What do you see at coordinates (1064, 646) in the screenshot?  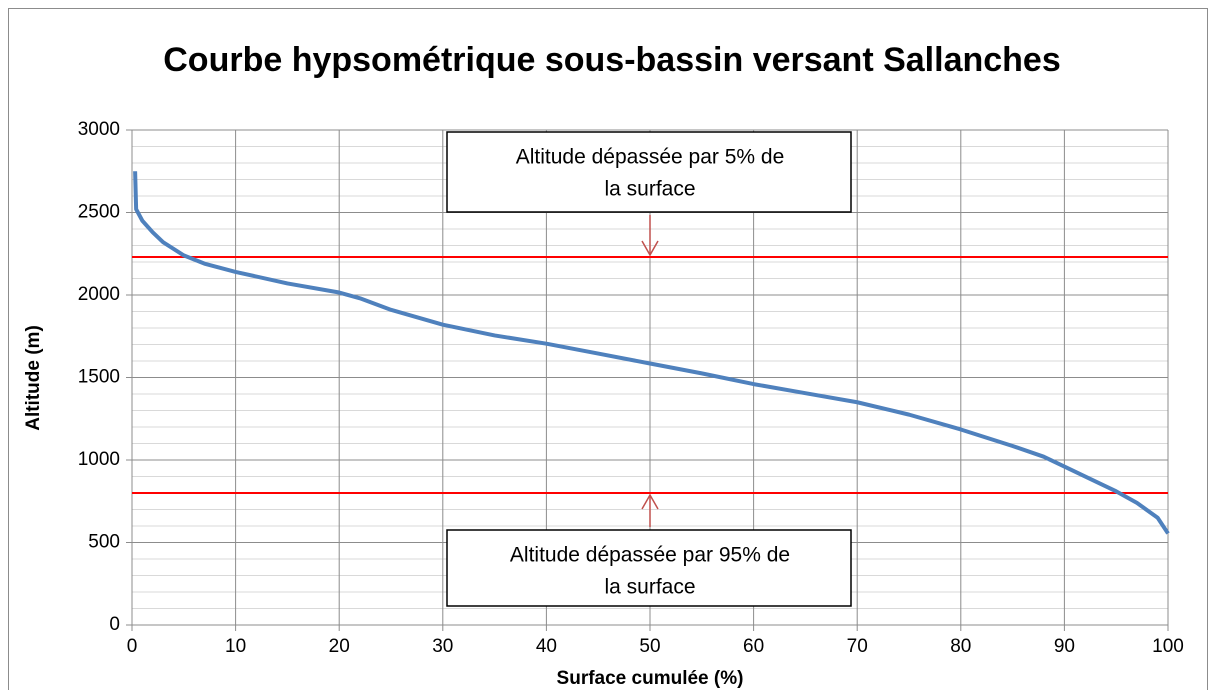 I see `x-tick-label: 90` at bounding box center [1064, 646].